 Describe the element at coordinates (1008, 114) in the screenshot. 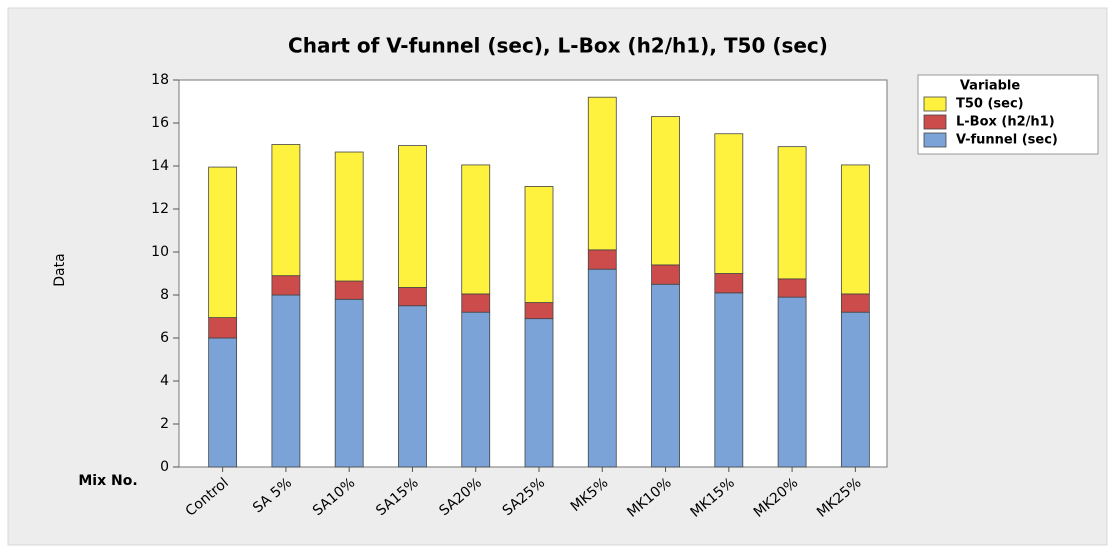

I see `legend-box` at that location.